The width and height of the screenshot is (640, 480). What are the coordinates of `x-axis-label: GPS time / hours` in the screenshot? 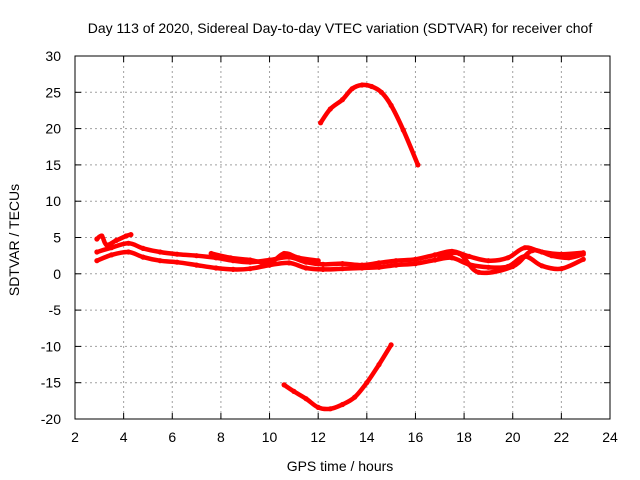 It's located at (340, 466).